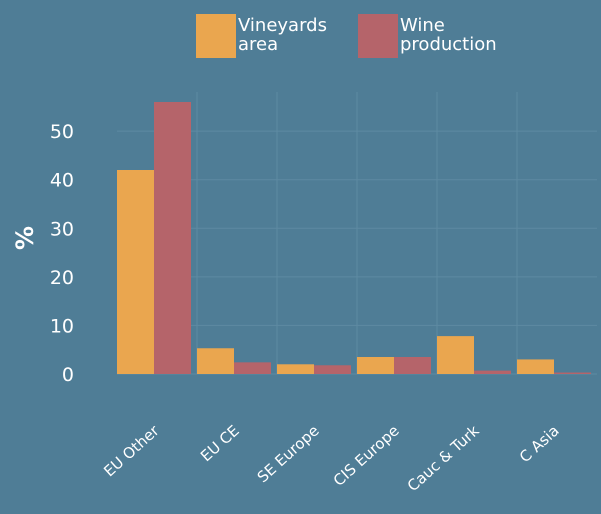 Image resolution: width=601 pixels, height=514 pixels. What do you see at coordinates (443, 458) in the screenshot?
I see `x-tick-label: Cauc & Turk` at bounding box center [443, 458].